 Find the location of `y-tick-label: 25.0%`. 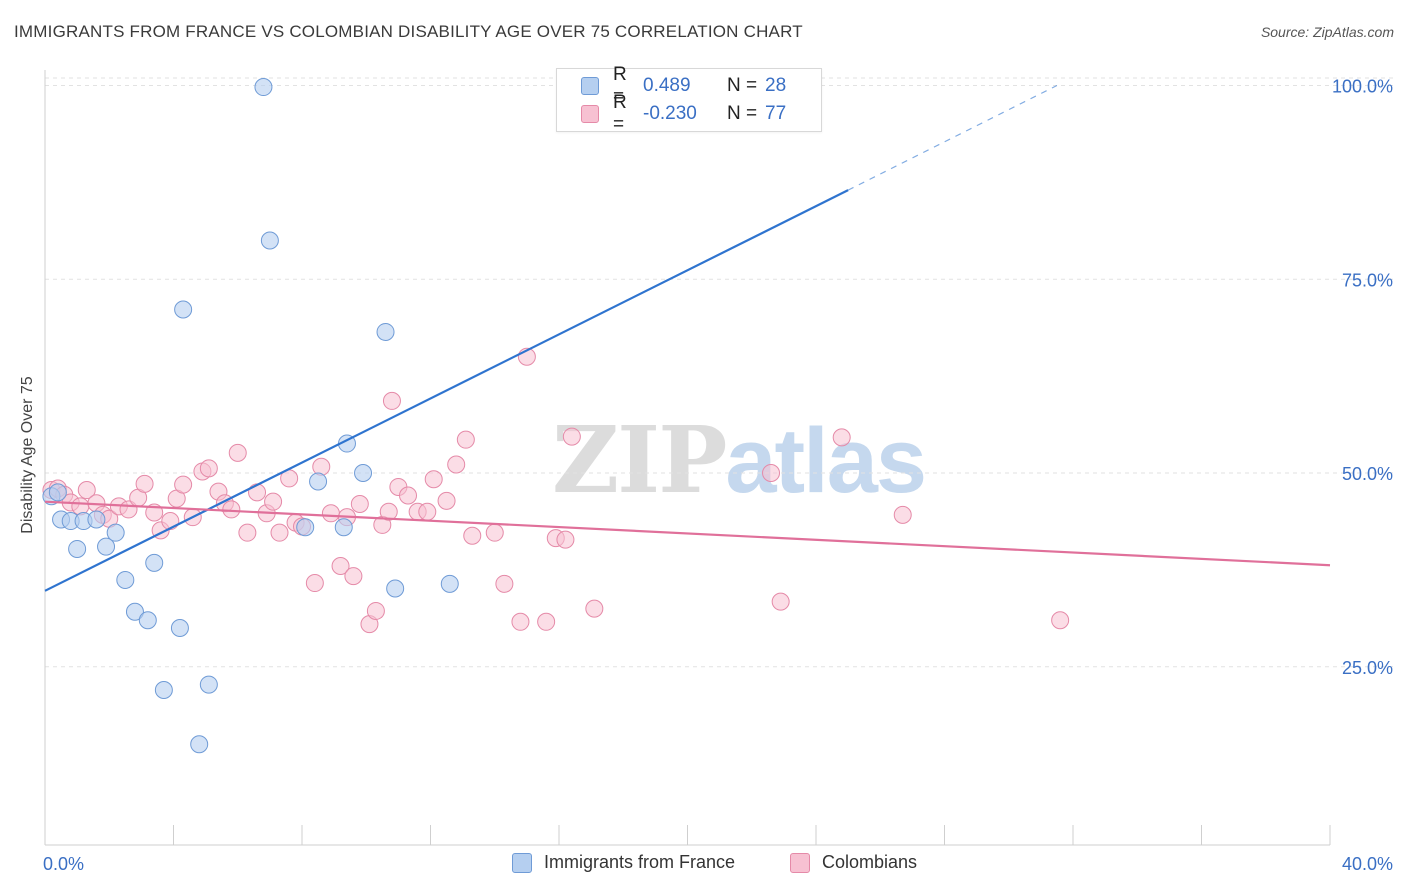

y-tick-label: 25.0% is located at coordinates (1367, 668).